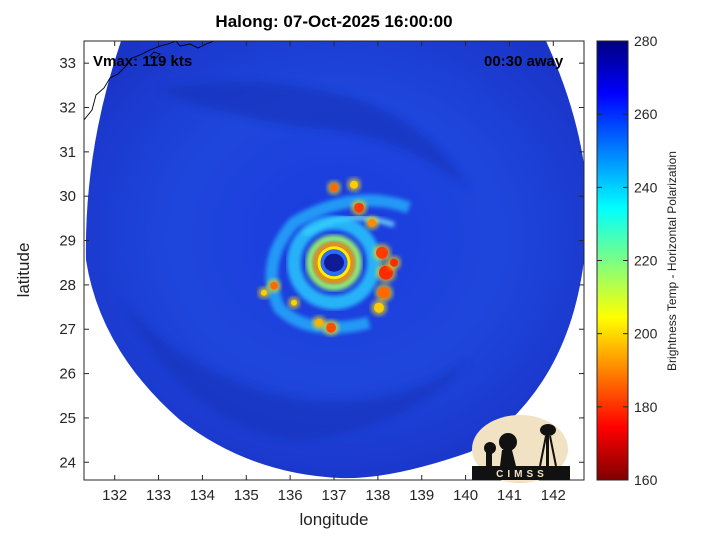 The image size is (720, 545). What do you see at coordinates (524, 61) in the screenshot?
I see `time-offset-annotation: 00:30 away` at bounding box center [524, 61].